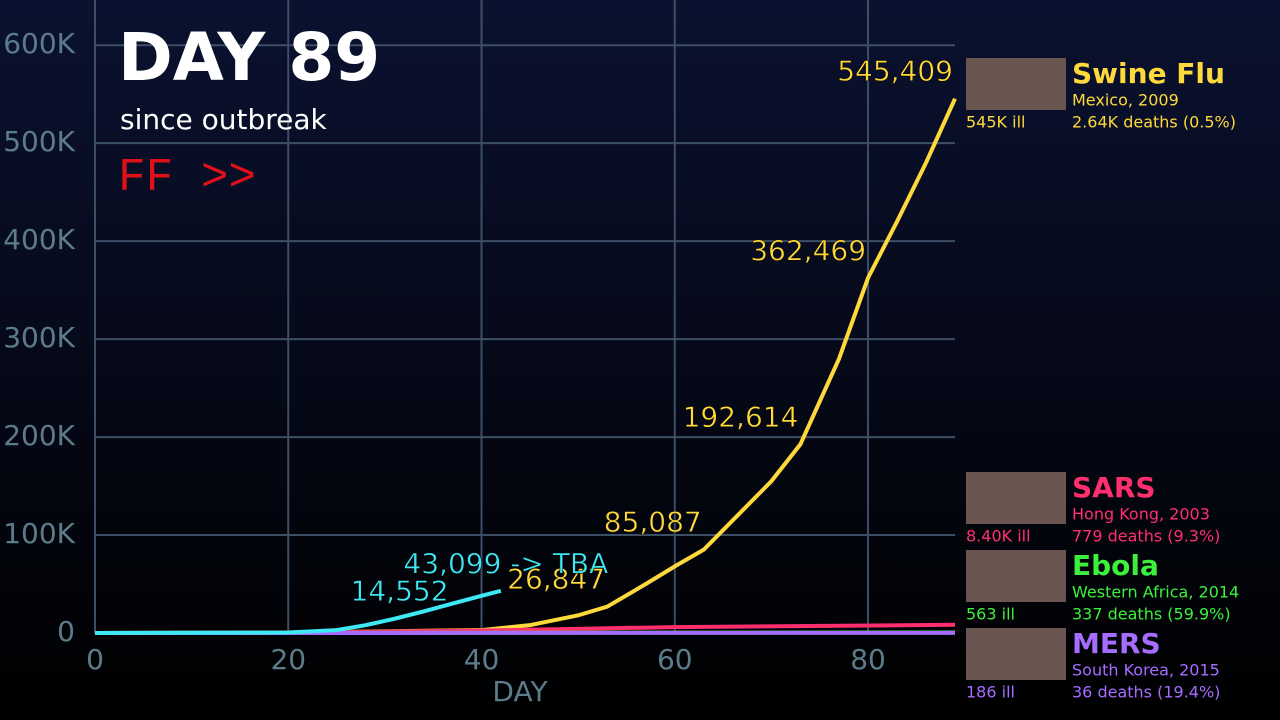 The image size is (1280, 720). I want to click on legend-name: Ebola, so click(1115, 565).